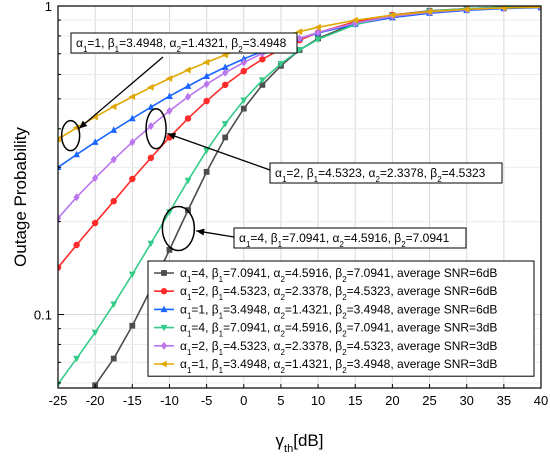  Describe the element at coordinates (318, 400) in the screenshot. I see `x-tick-label: 10` at that location.